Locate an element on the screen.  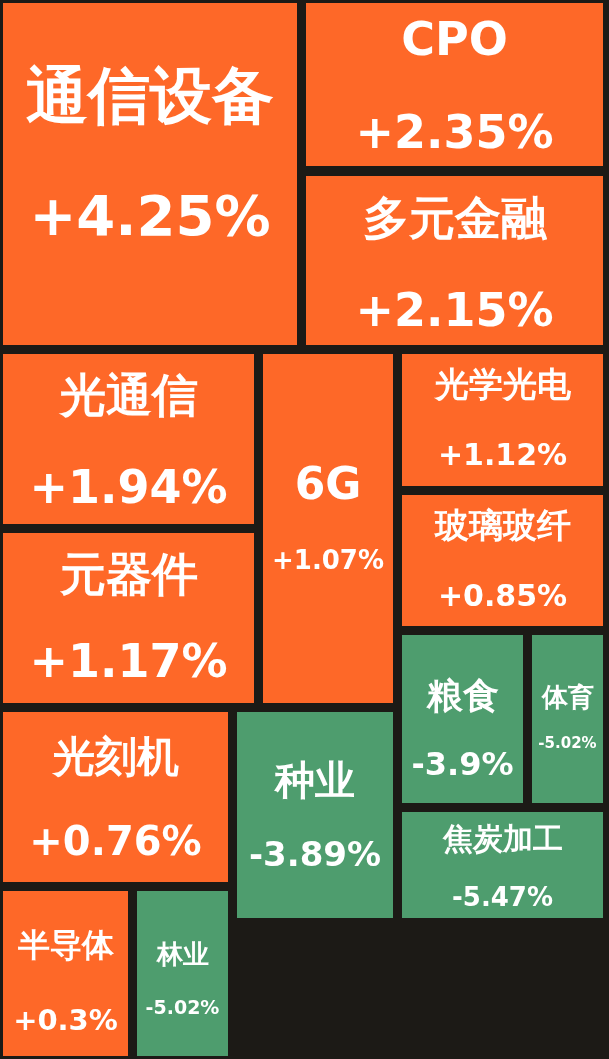
category-label: CPO is located at coordinates (454, 38).